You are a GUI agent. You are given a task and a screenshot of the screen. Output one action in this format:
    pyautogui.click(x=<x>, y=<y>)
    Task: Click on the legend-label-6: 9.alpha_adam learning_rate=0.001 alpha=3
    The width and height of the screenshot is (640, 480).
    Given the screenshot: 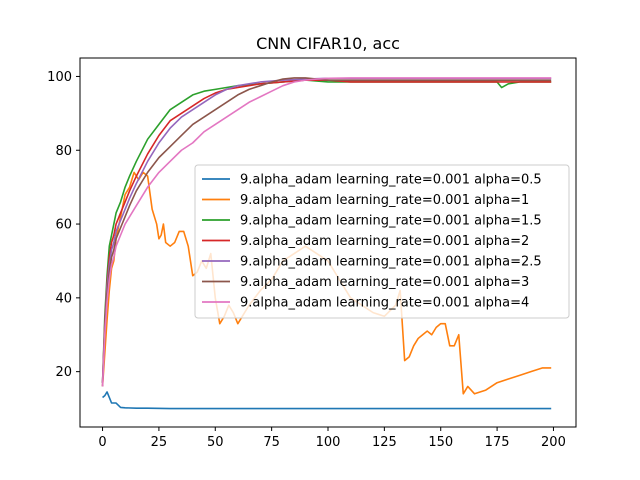 What is the action you would take?
    pyautogui.click(x=384, y=282)
    